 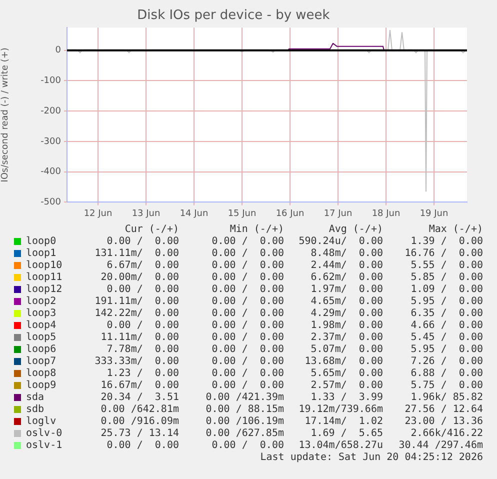 What do you see at coordinates (139, 422) in the screenshot?
I see `text: 0.00 /916.09m` at bounding box center [139, 422].